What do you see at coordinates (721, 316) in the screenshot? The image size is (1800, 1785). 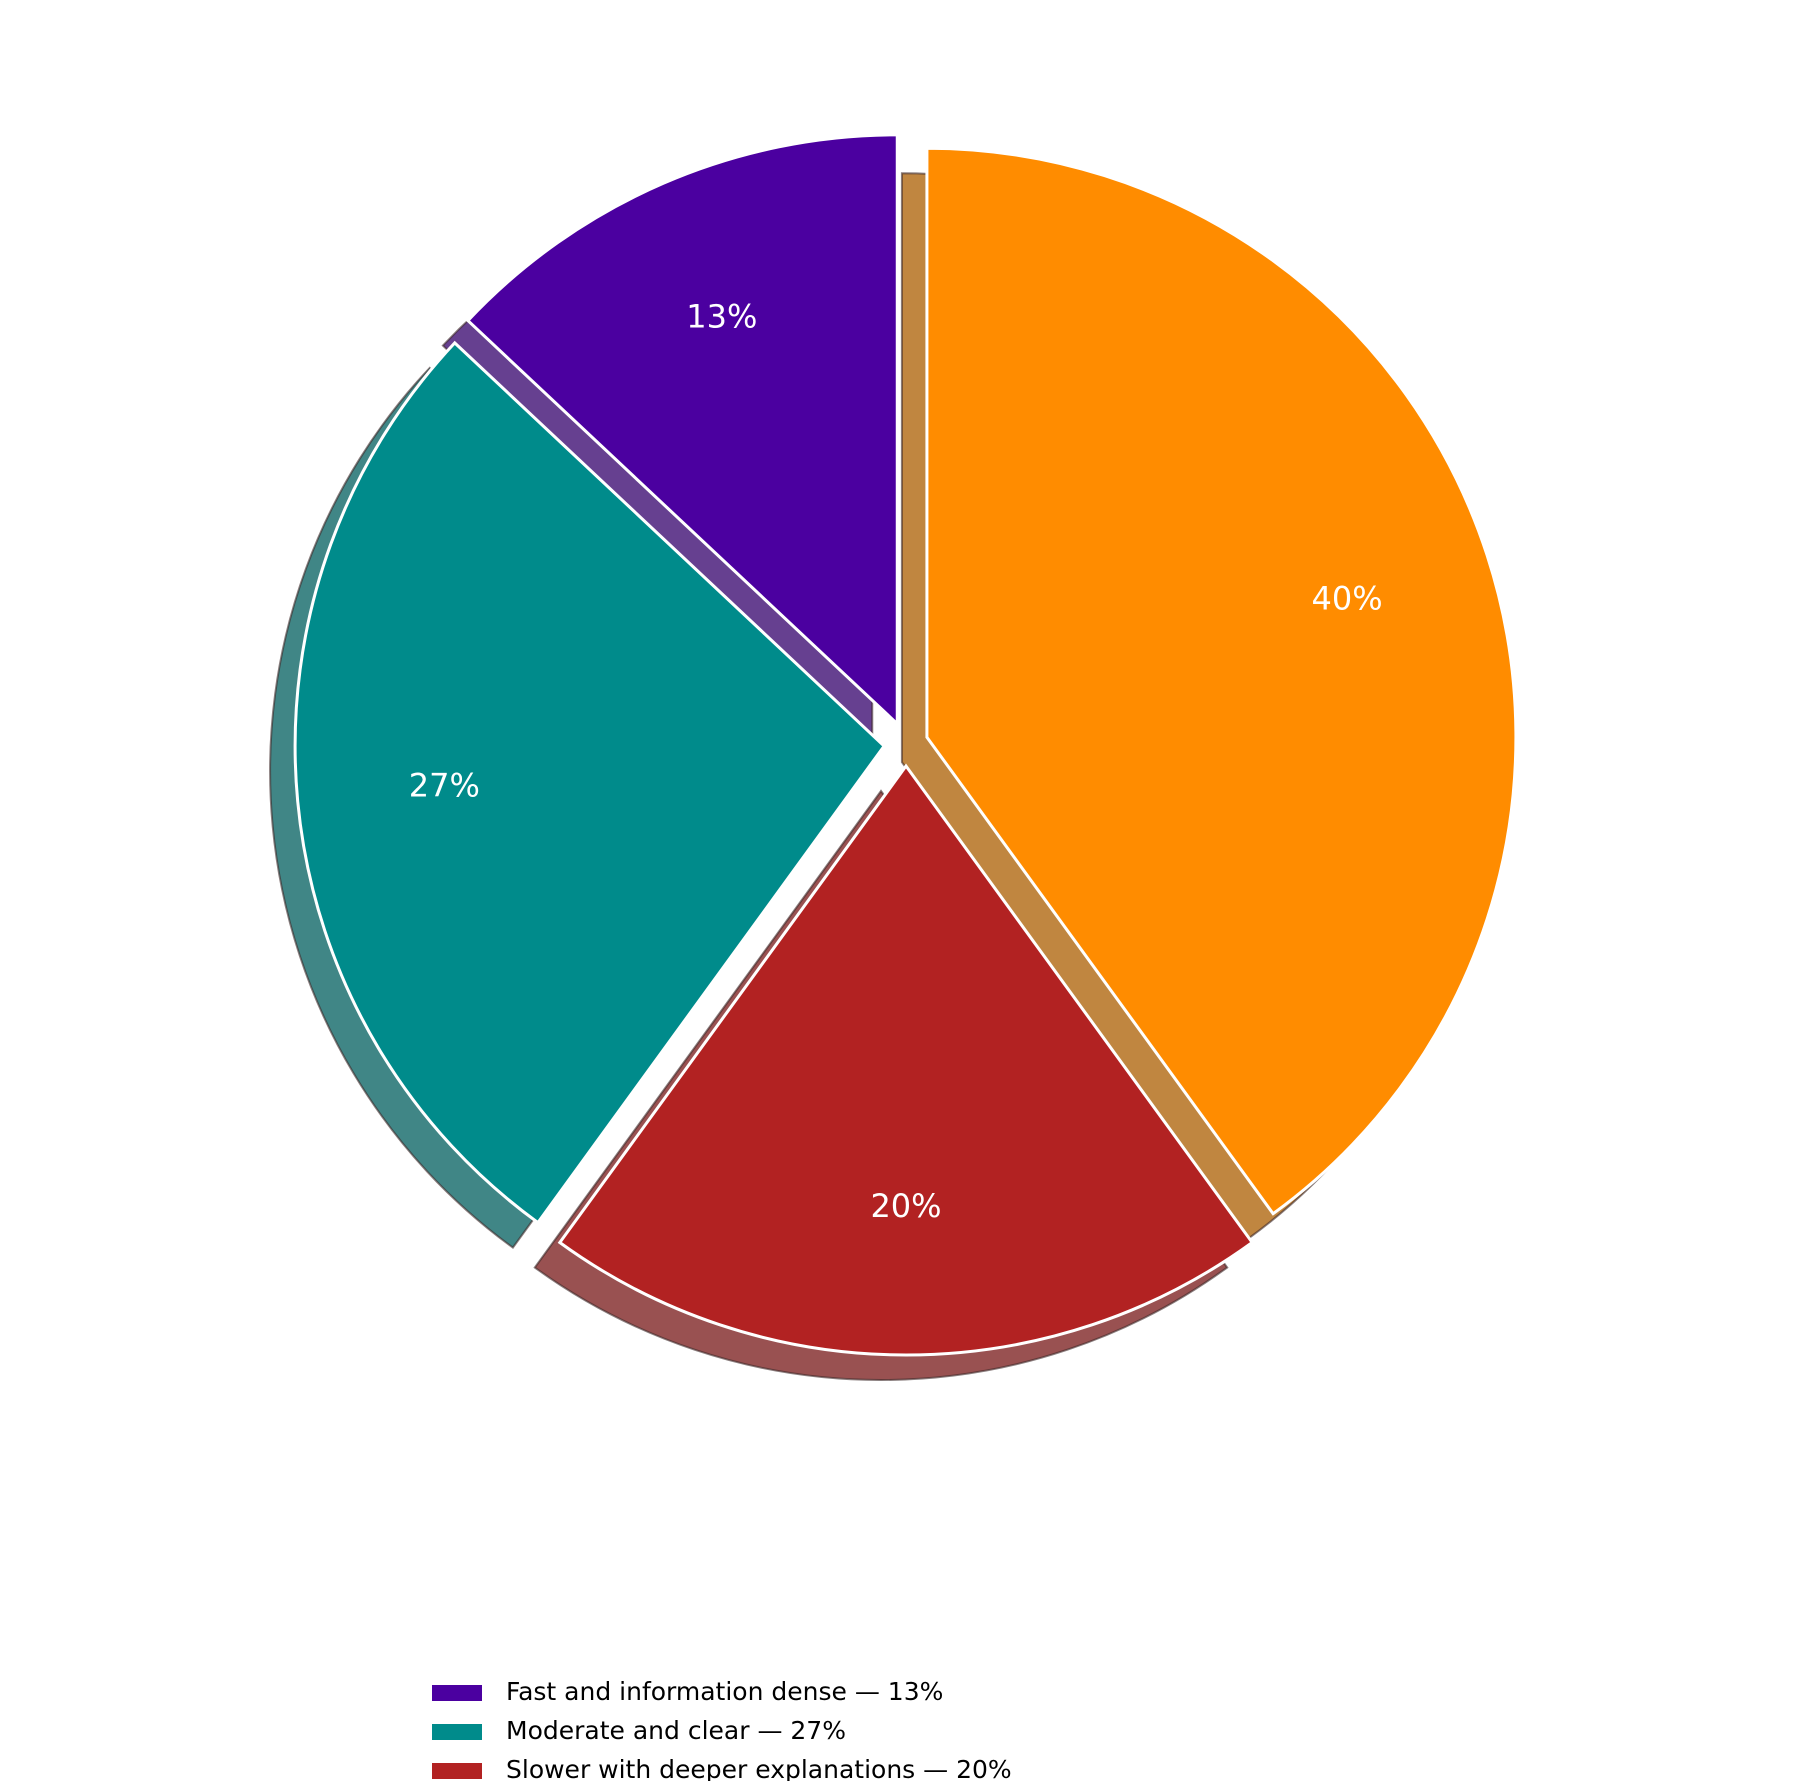 I see `slice-label: 13%` at bounding box center [721, 316].